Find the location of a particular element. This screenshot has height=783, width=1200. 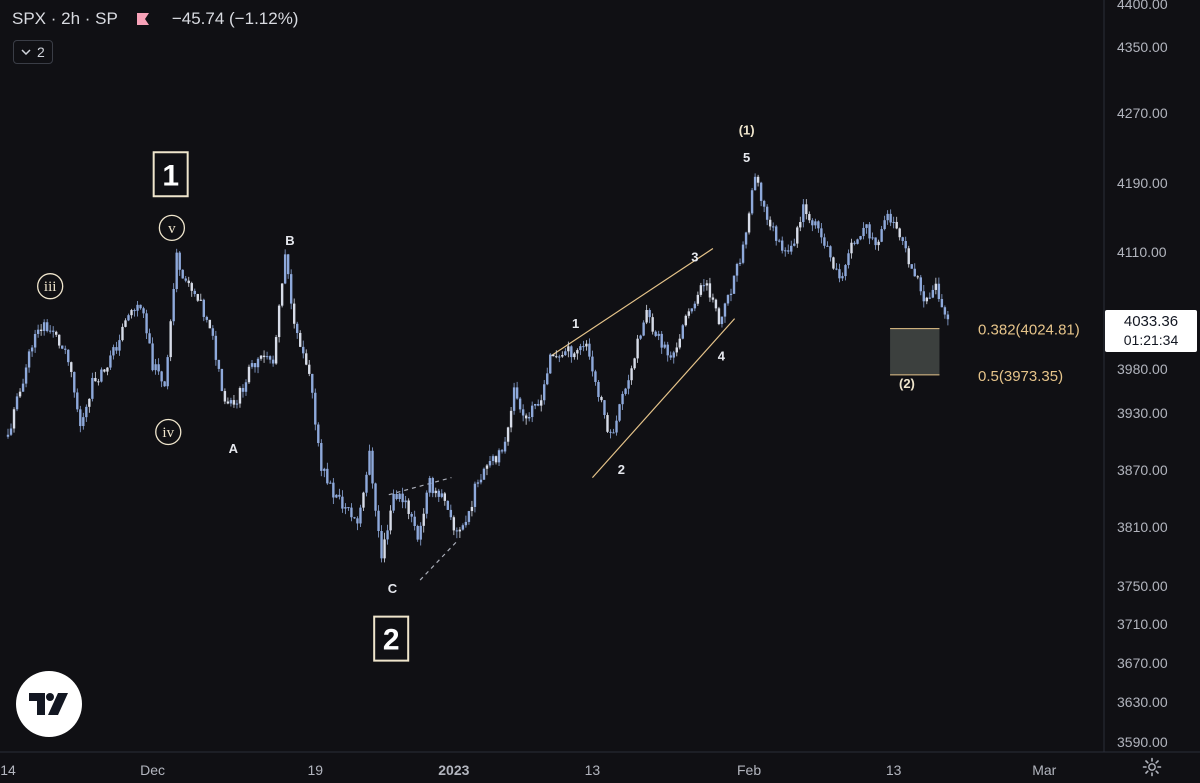

indicators-toggle: 2 is located at coordinates (33, 52).